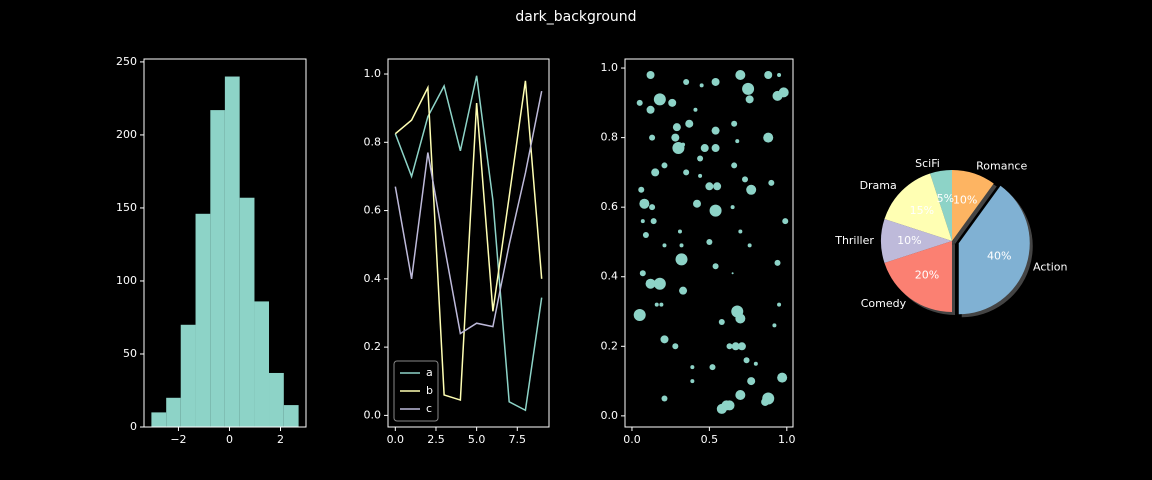 This screenshot has height=480, width=1152. What do you see at coordinates (1050, 266) in the screenshot?
I see `pie-label: Action` at bounding box center [1050, 266].